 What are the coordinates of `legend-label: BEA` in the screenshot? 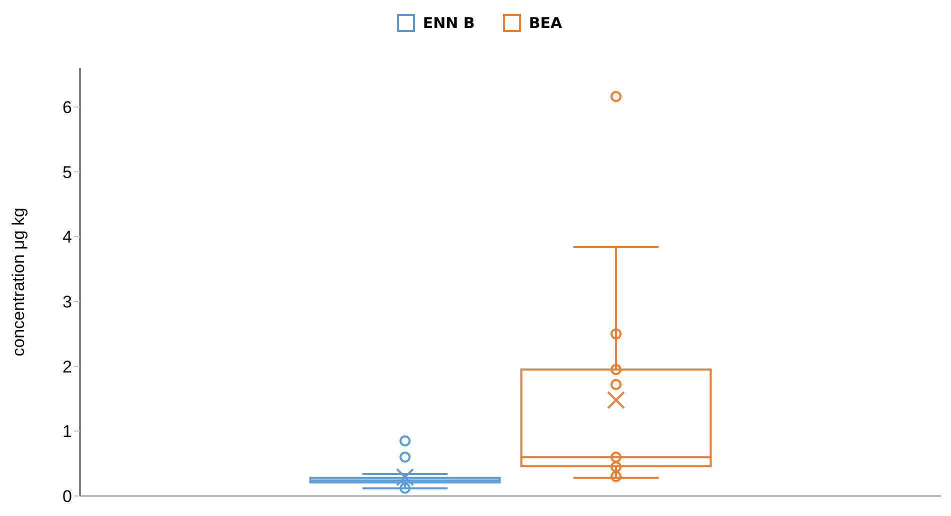 It's located at (545, 23).